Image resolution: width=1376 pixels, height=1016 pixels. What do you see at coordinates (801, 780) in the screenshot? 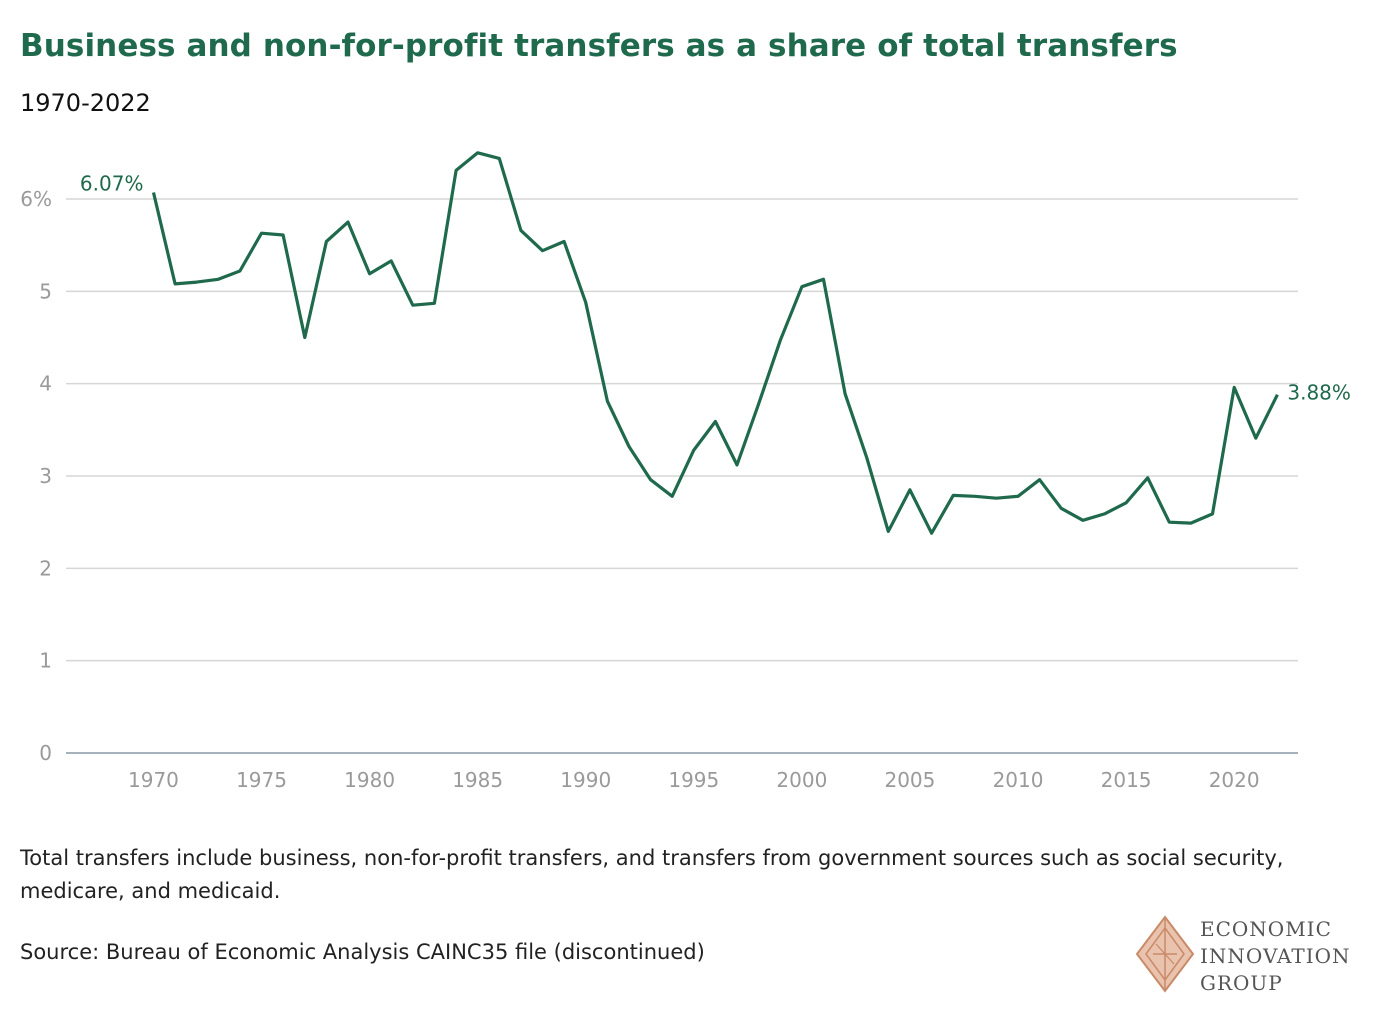
I see `x-tick-label: 2000` at bounding box center [801, 780].